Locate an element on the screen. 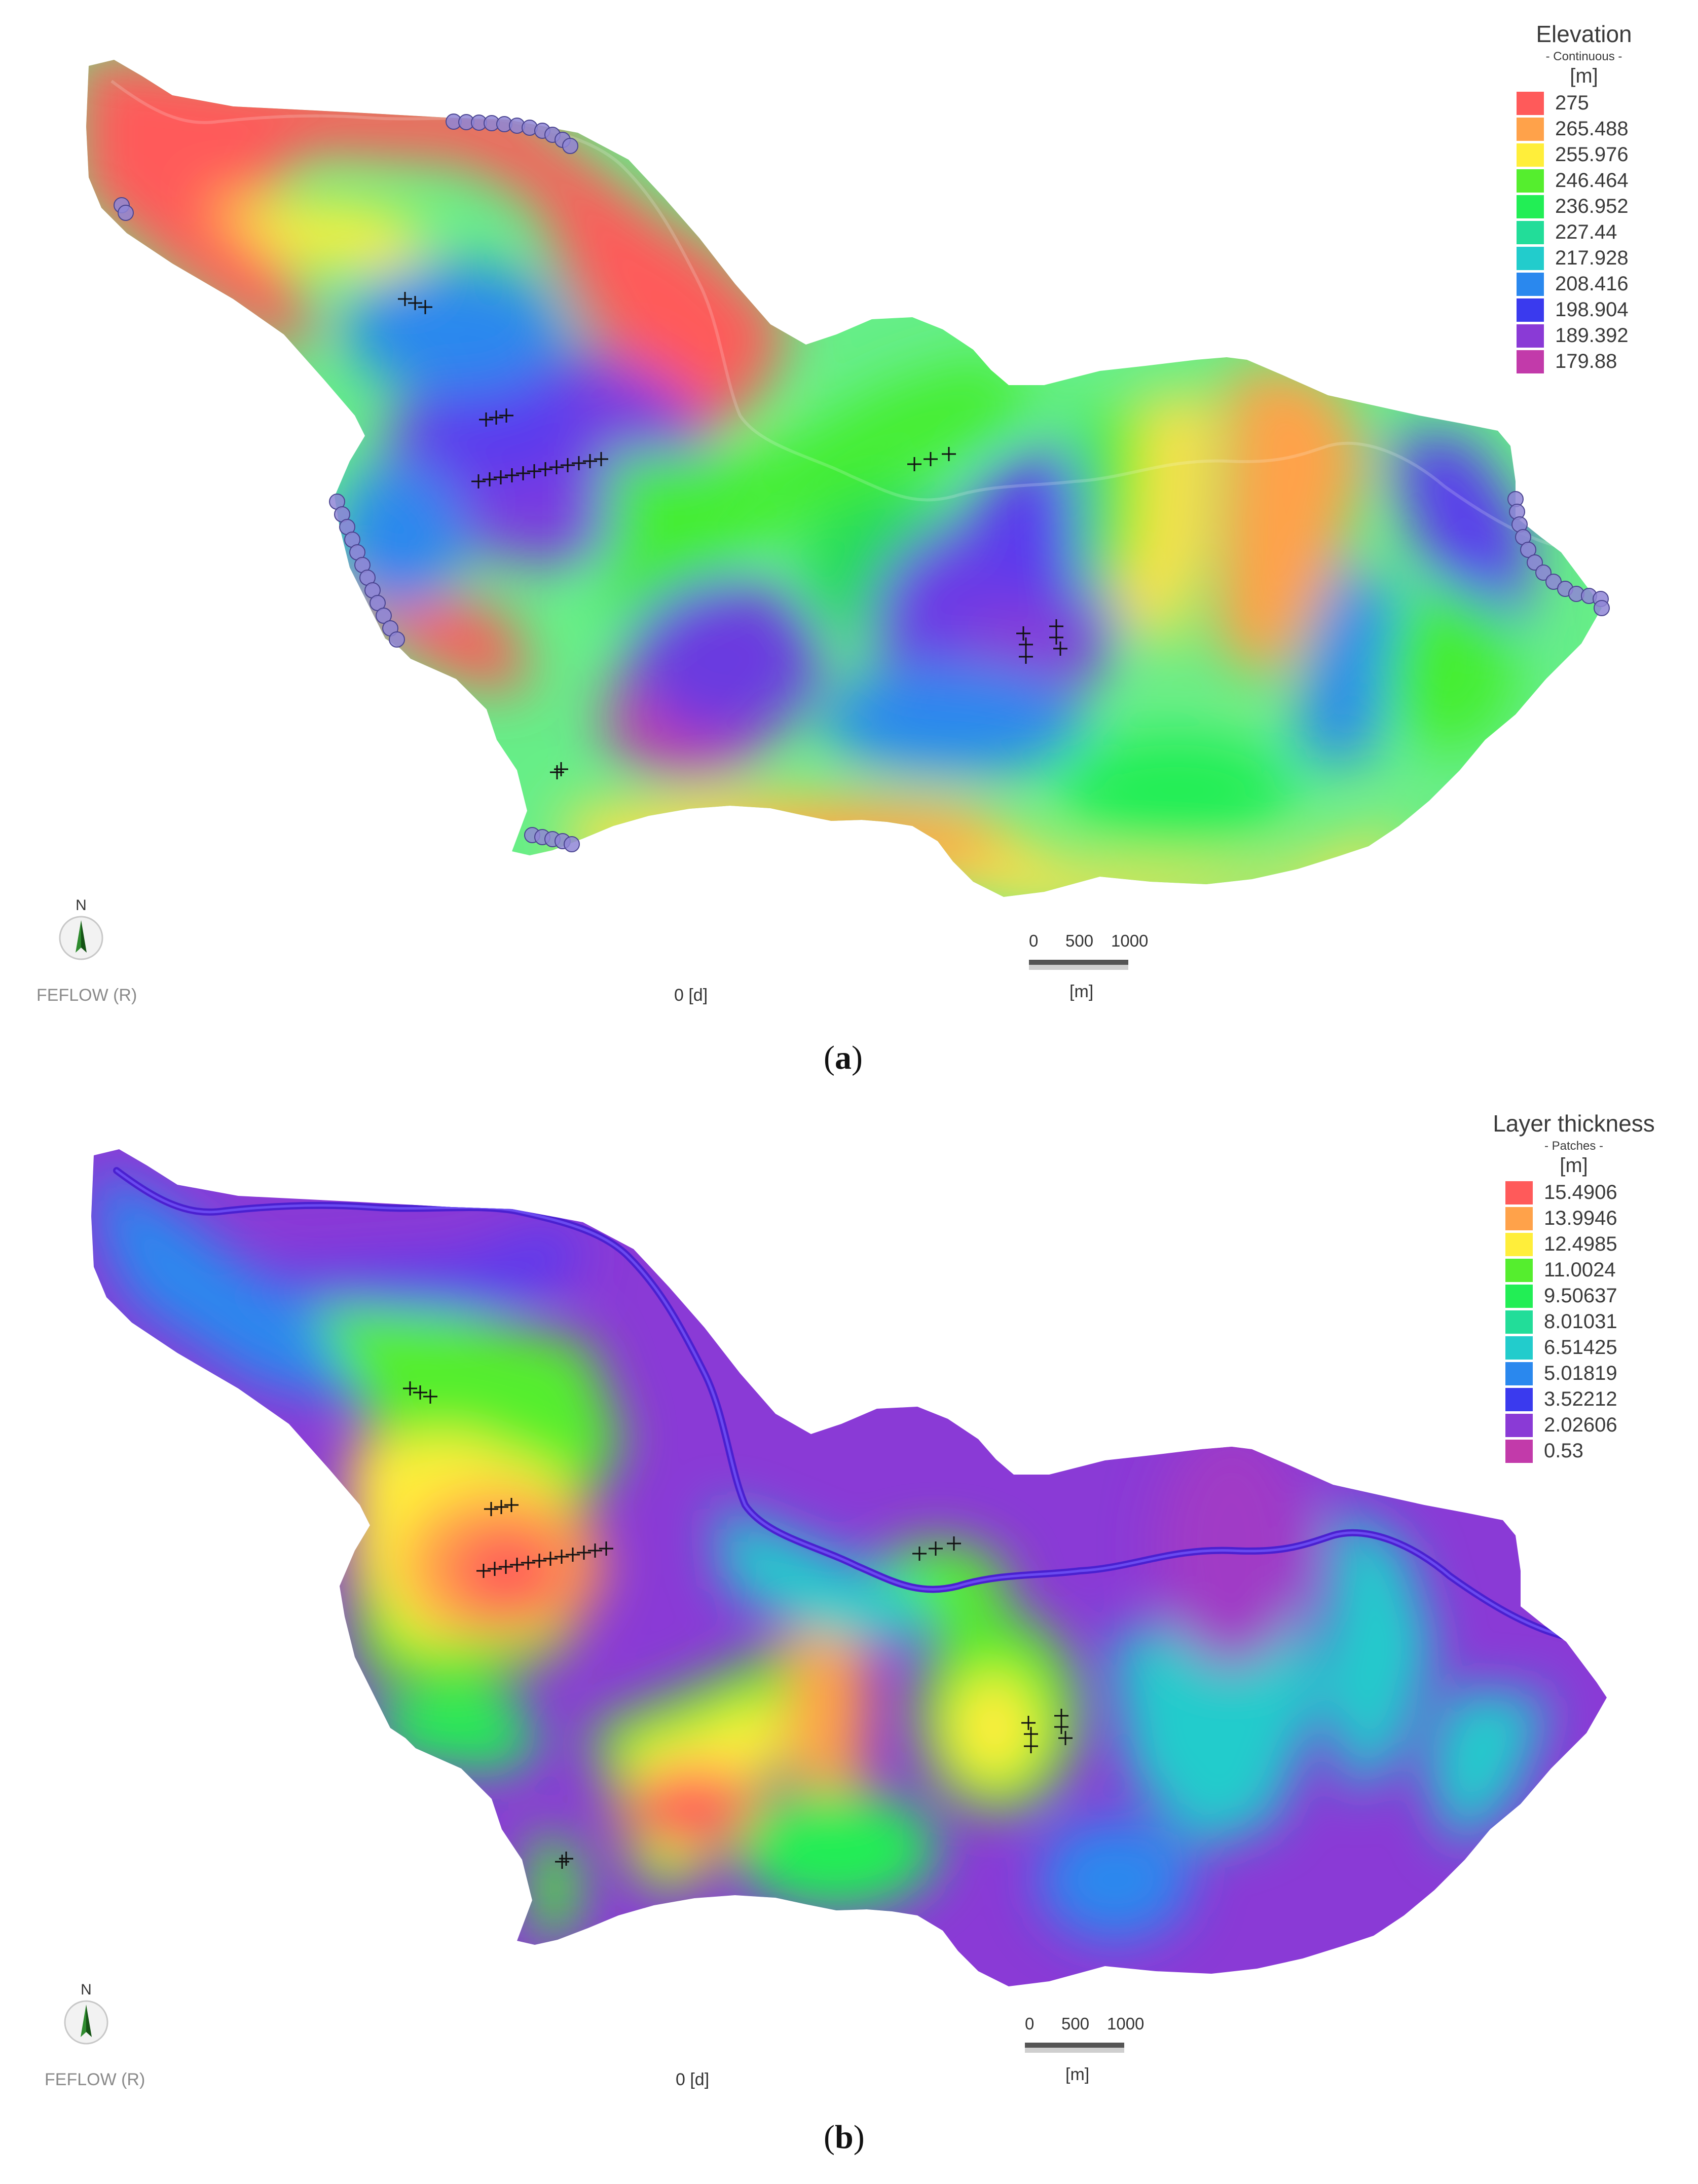  legend-label: 246.464 is located at coordinates (1592, 180).